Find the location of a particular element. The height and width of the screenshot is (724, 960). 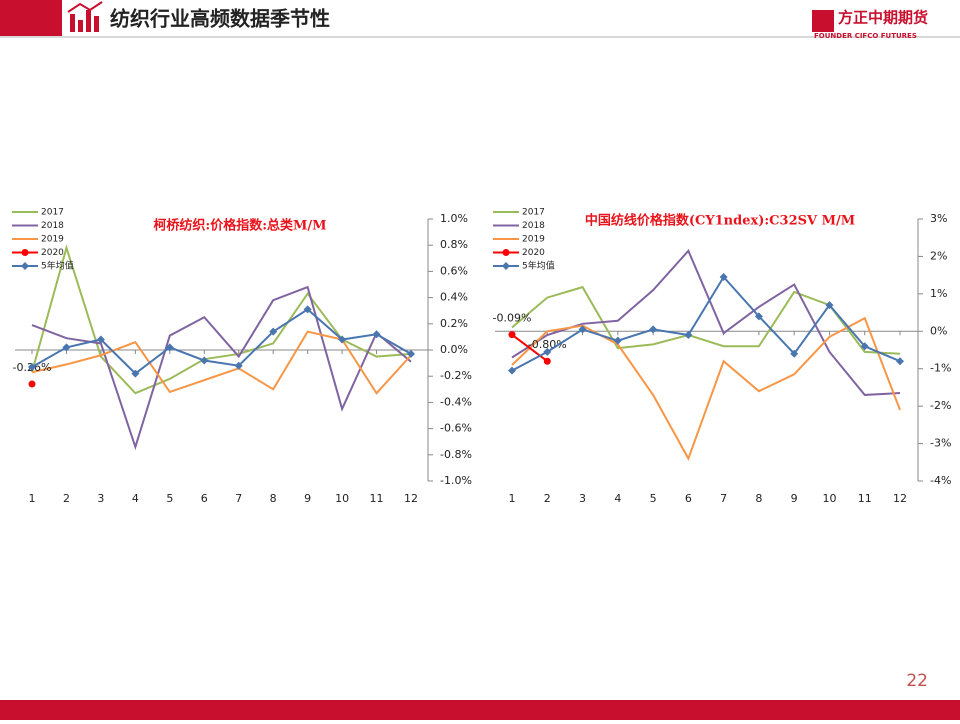

logo-subtext: FOUNDER CIFCO FUTURES is located at coordinates (865, 36).